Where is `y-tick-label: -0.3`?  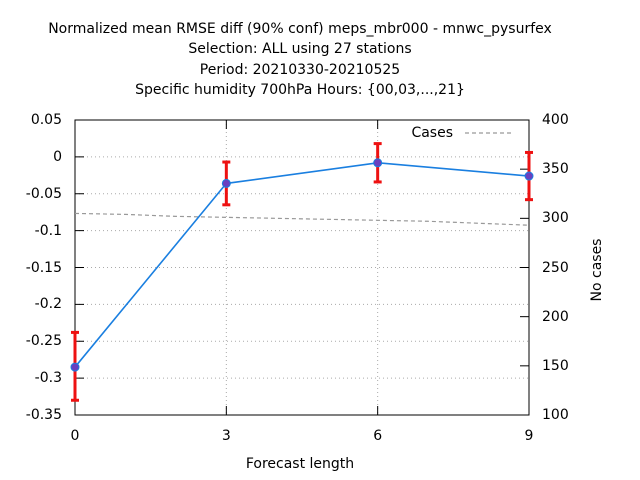
y-tick-label: -0.3 is located at coordinates (48, 378).